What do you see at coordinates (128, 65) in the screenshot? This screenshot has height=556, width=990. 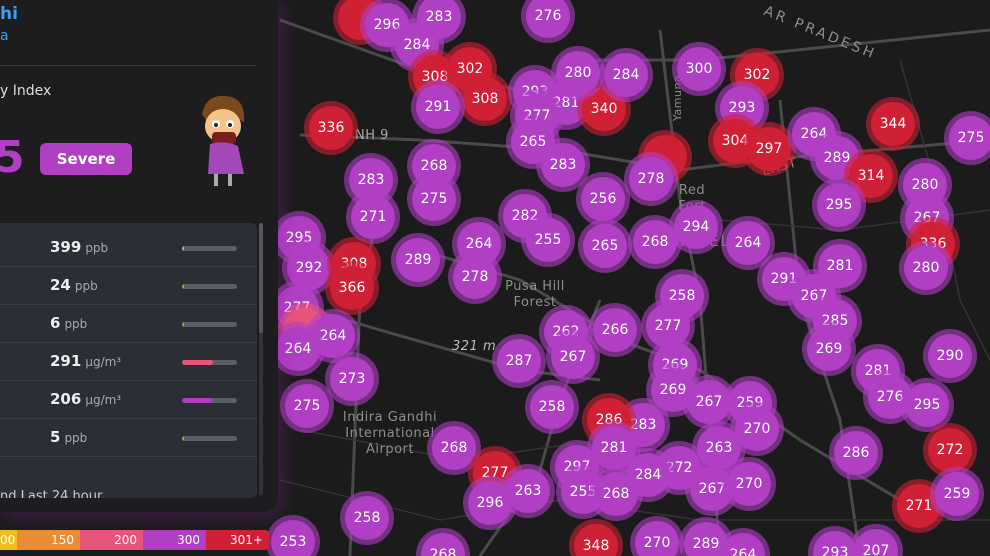 I see `divider` at bounding box center [128, 65].